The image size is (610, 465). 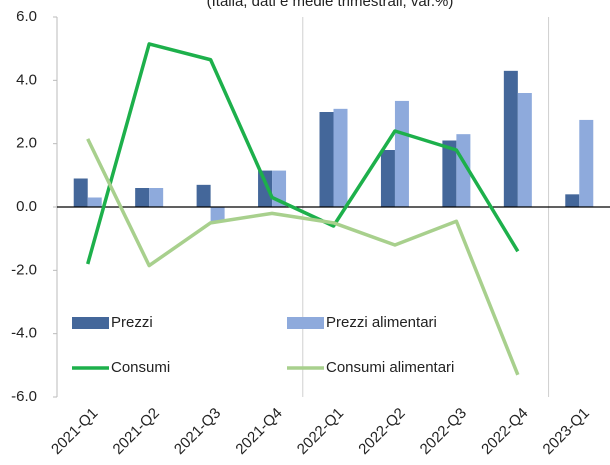 What do you see at coordinates (24, 269) in the screenshot?
I see `y-tick-label: -2.0` at bounding box center [24, 269].